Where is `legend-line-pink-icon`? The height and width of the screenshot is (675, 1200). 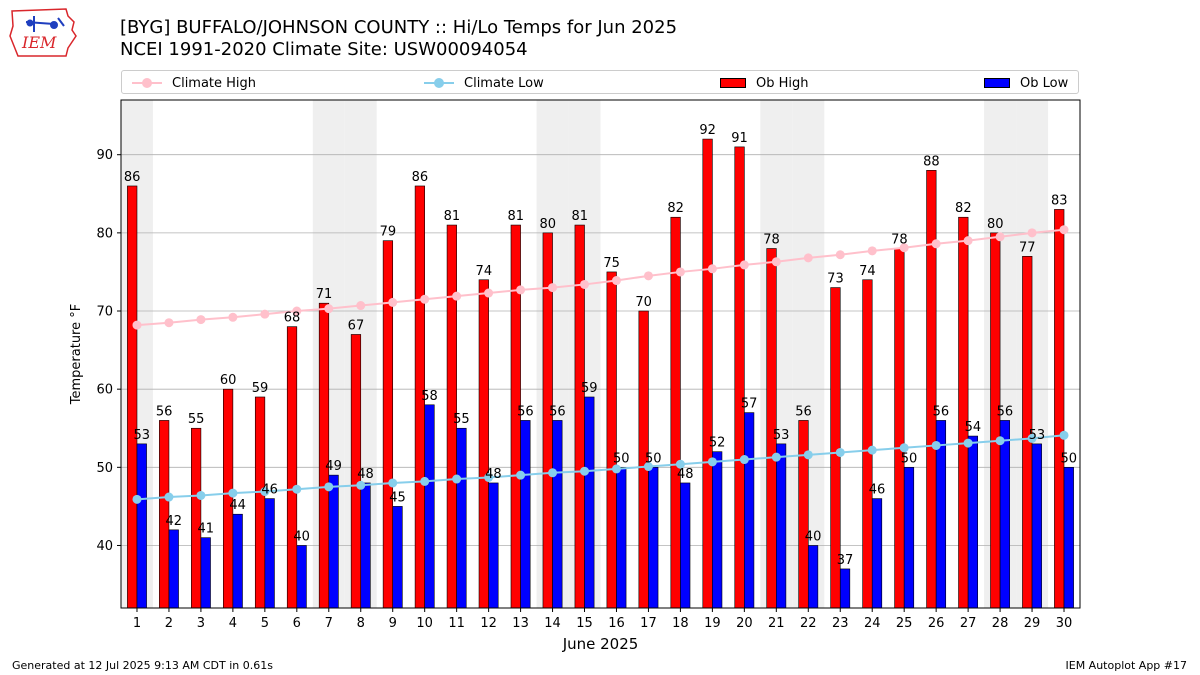
legend-line-pink-icon is located at coordinates (147, 83).